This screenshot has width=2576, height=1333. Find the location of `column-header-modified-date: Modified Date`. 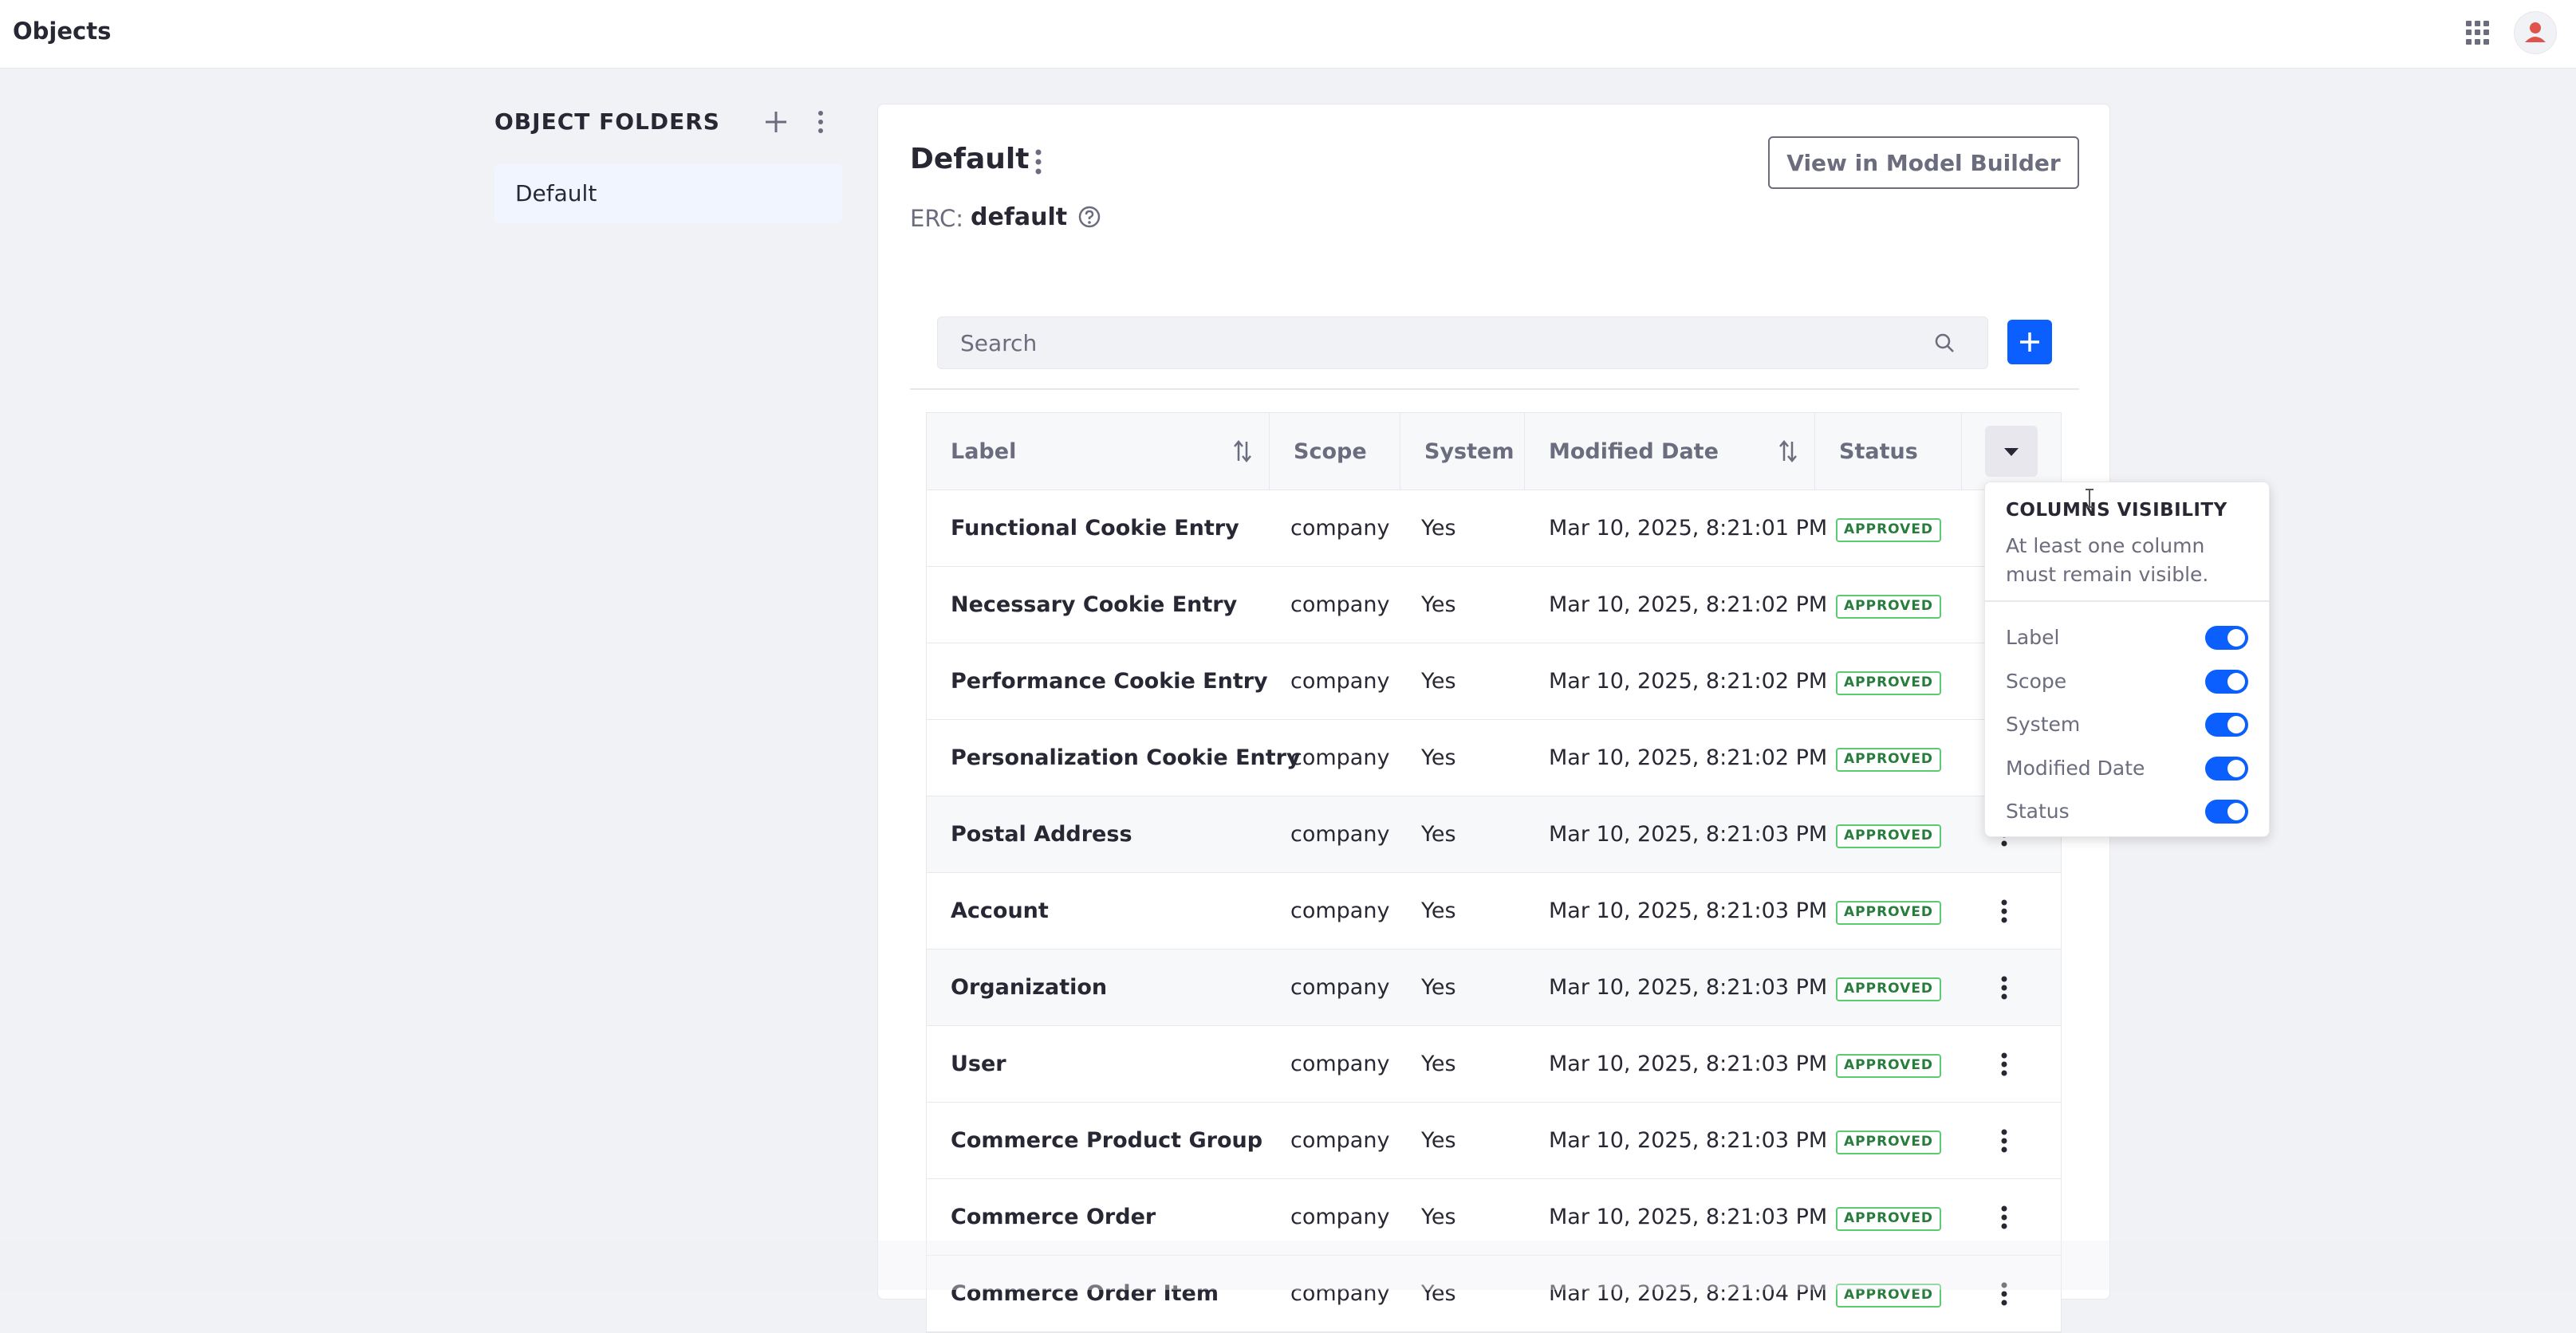

column-header-modified-date: Modified Date is located at coordinates (1670, 452).